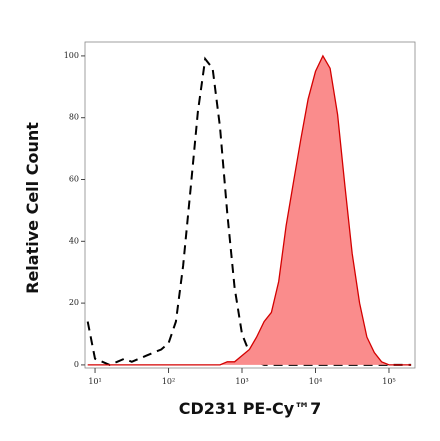 Image resolution: width=440 pixels, height=441 pixels. I want to click on x-tick-label: 10⁴, so click(315, 381).